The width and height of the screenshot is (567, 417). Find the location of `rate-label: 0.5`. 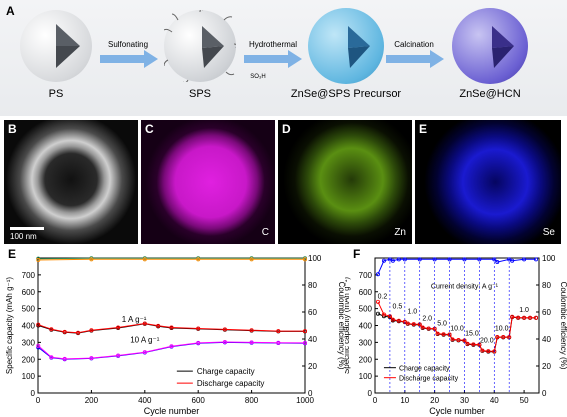

rate-label: 0.5 is located at coordinates (397, 307).